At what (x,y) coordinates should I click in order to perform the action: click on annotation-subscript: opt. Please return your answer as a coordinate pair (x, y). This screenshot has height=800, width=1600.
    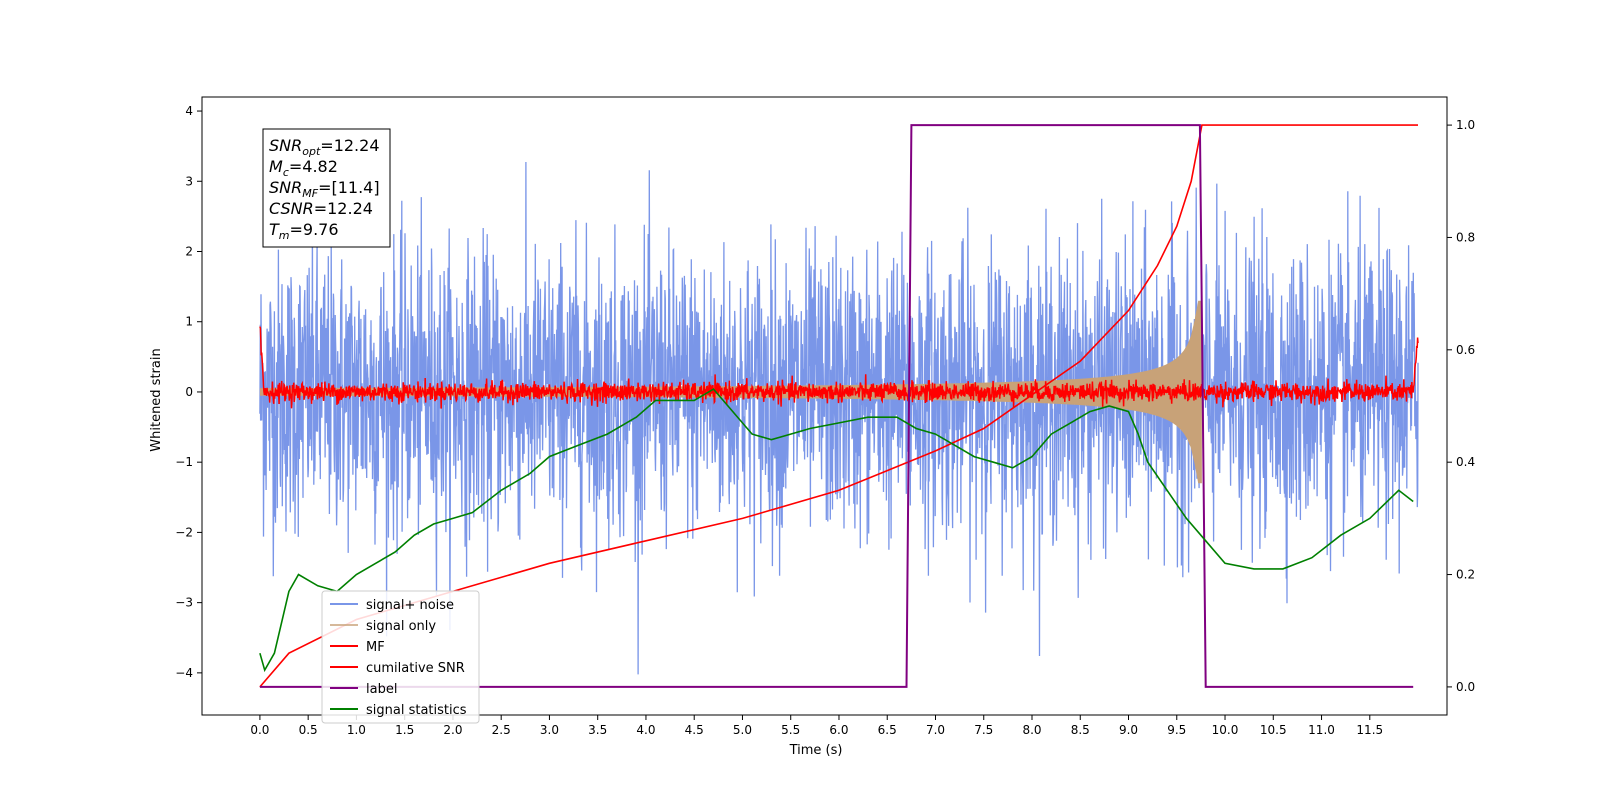
    Looking at the image, I should click on (311, 151).